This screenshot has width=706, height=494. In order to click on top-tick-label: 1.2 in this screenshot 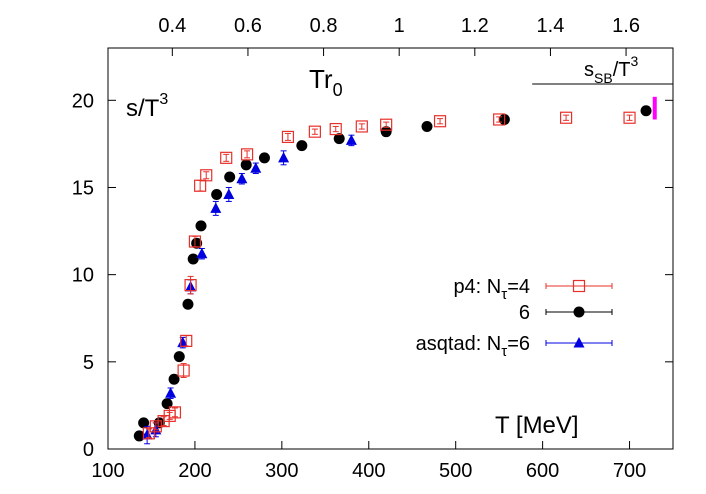, I will do `click(475, 26)`.